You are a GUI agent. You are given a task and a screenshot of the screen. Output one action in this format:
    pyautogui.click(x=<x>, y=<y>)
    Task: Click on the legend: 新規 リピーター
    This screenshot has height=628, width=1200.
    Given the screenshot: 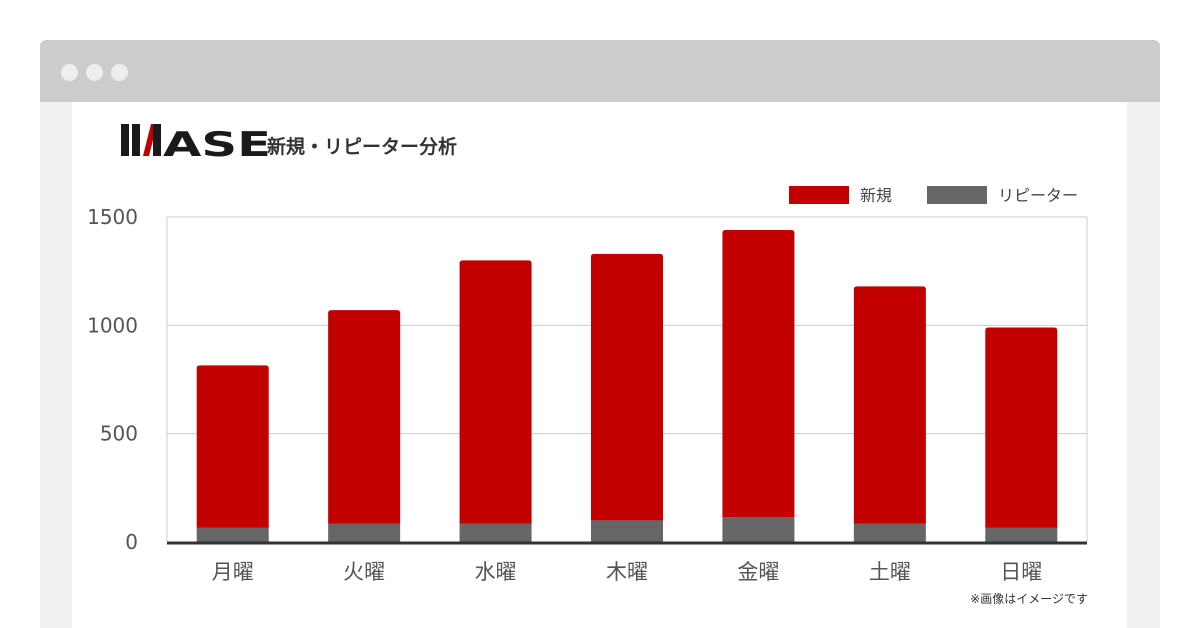 What is the action you would take?
    pyautogui.click(x=933, y=195)
    